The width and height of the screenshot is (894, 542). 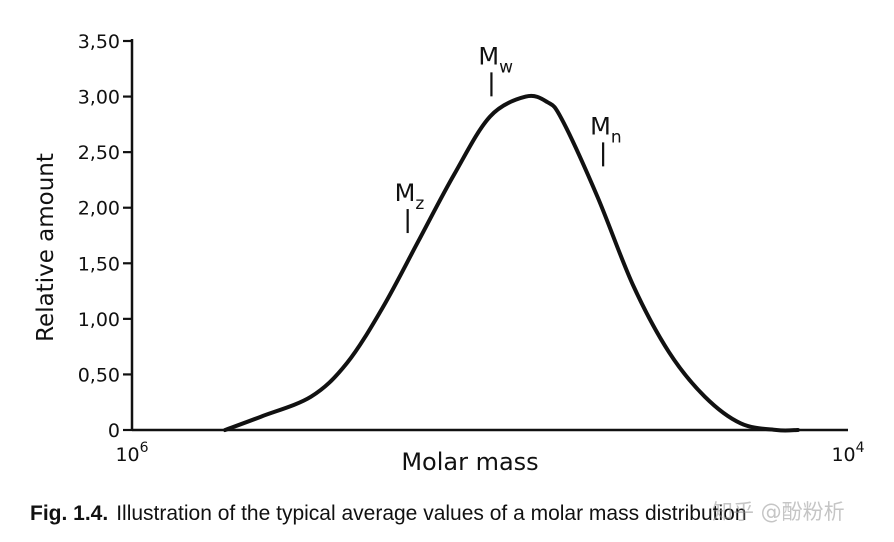 I want to click on y-tick-label: 1,50, so click(x=99, y=264).